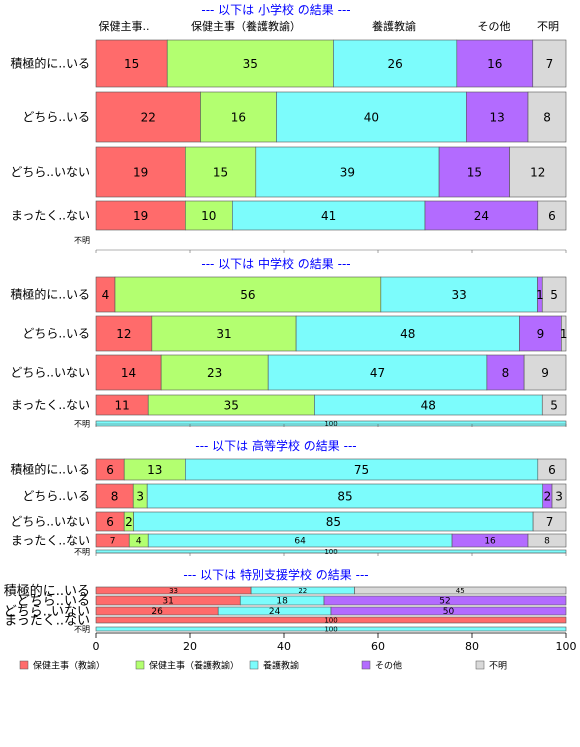 This screenshot has width=580, height=747. I want to click on legend: 保健主事（教諭） 保健主事（養護教諭） 養護教諭 その他 不明, so click(263, 666).